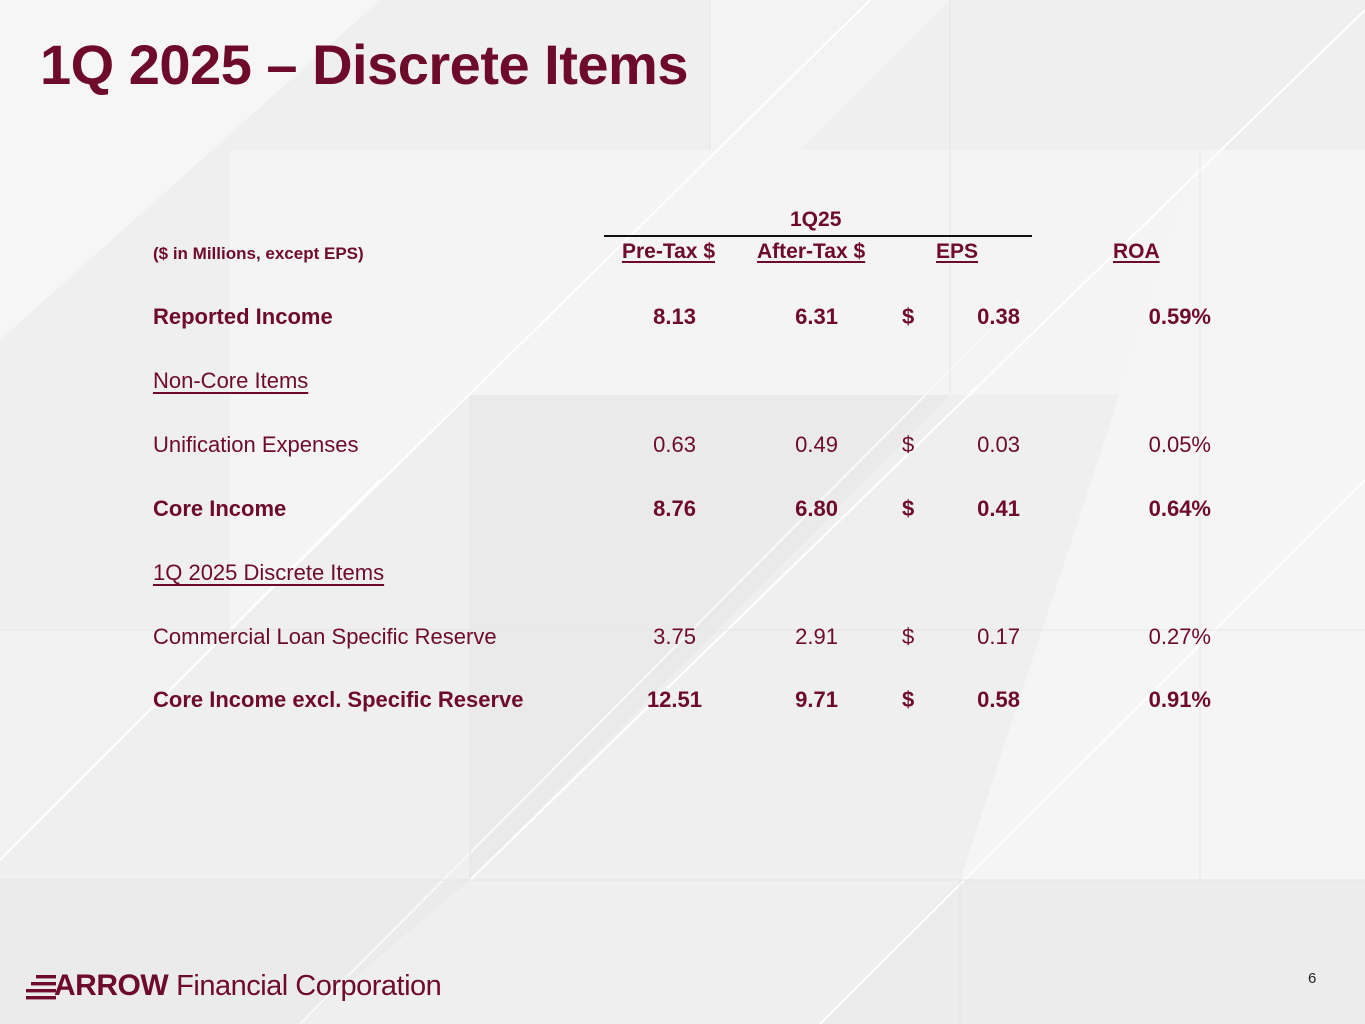 The image size is (1365, 1024). Describe the element at coordinates (1179, 699) in the screenshot. I see `cell-roa: 0.91%` at that location.